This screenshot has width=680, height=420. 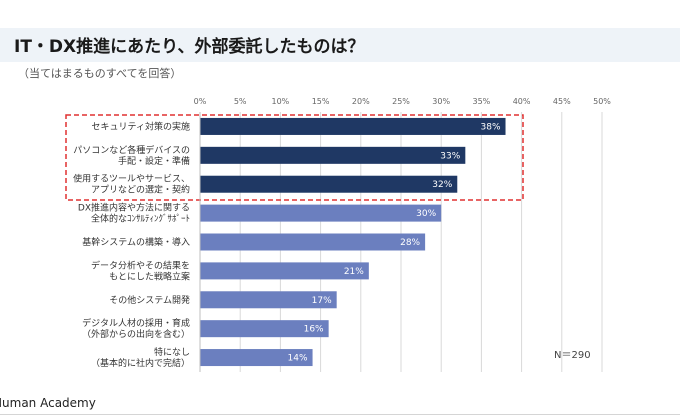 I want to click on x-tick-label: 20%, so click(x=361, y=101).